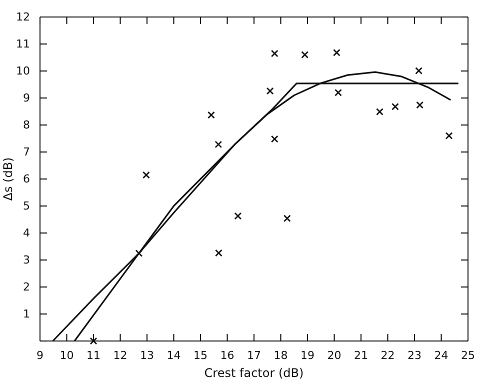 This screenshot has width=490, height=385. What do you see at coordinates (40, 355) in the screenshot?
I see `x-tick-label: 9` at bounding box center [40, 355].